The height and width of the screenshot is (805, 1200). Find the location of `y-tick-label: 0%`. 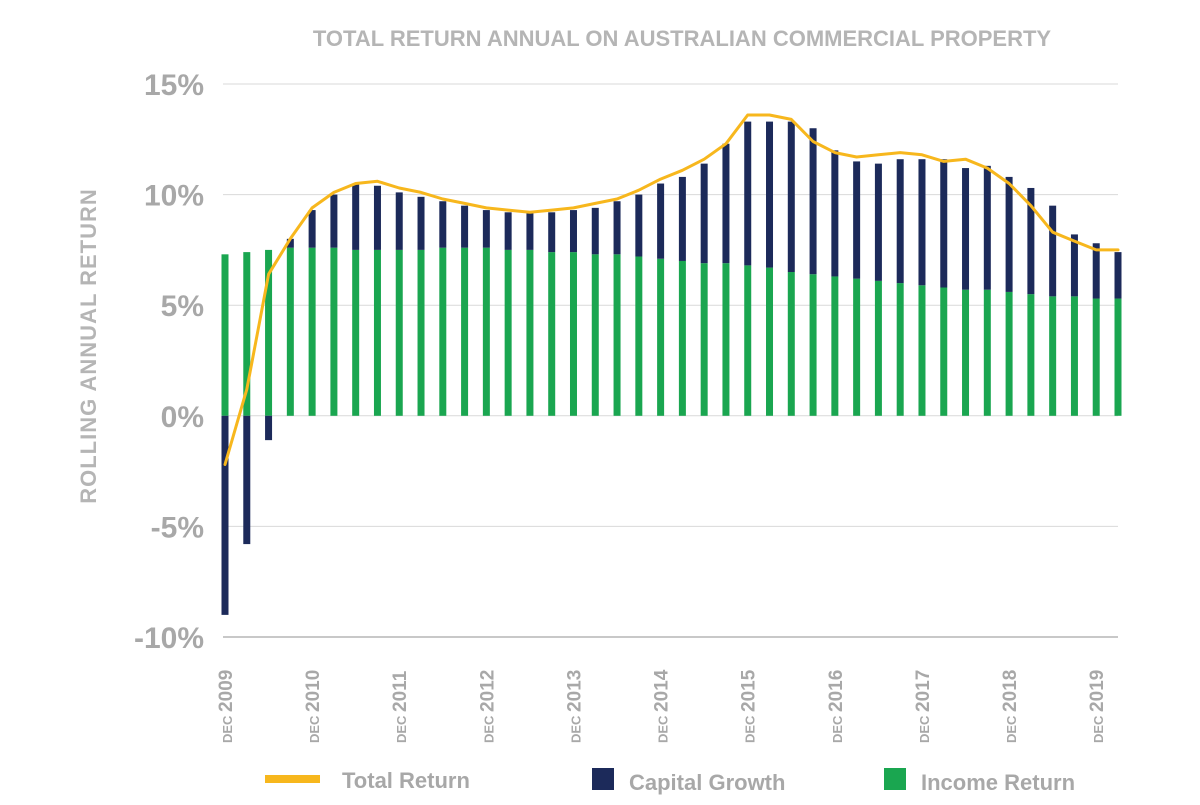

y-tick-label: 0% is located at coordinates (182, 417).